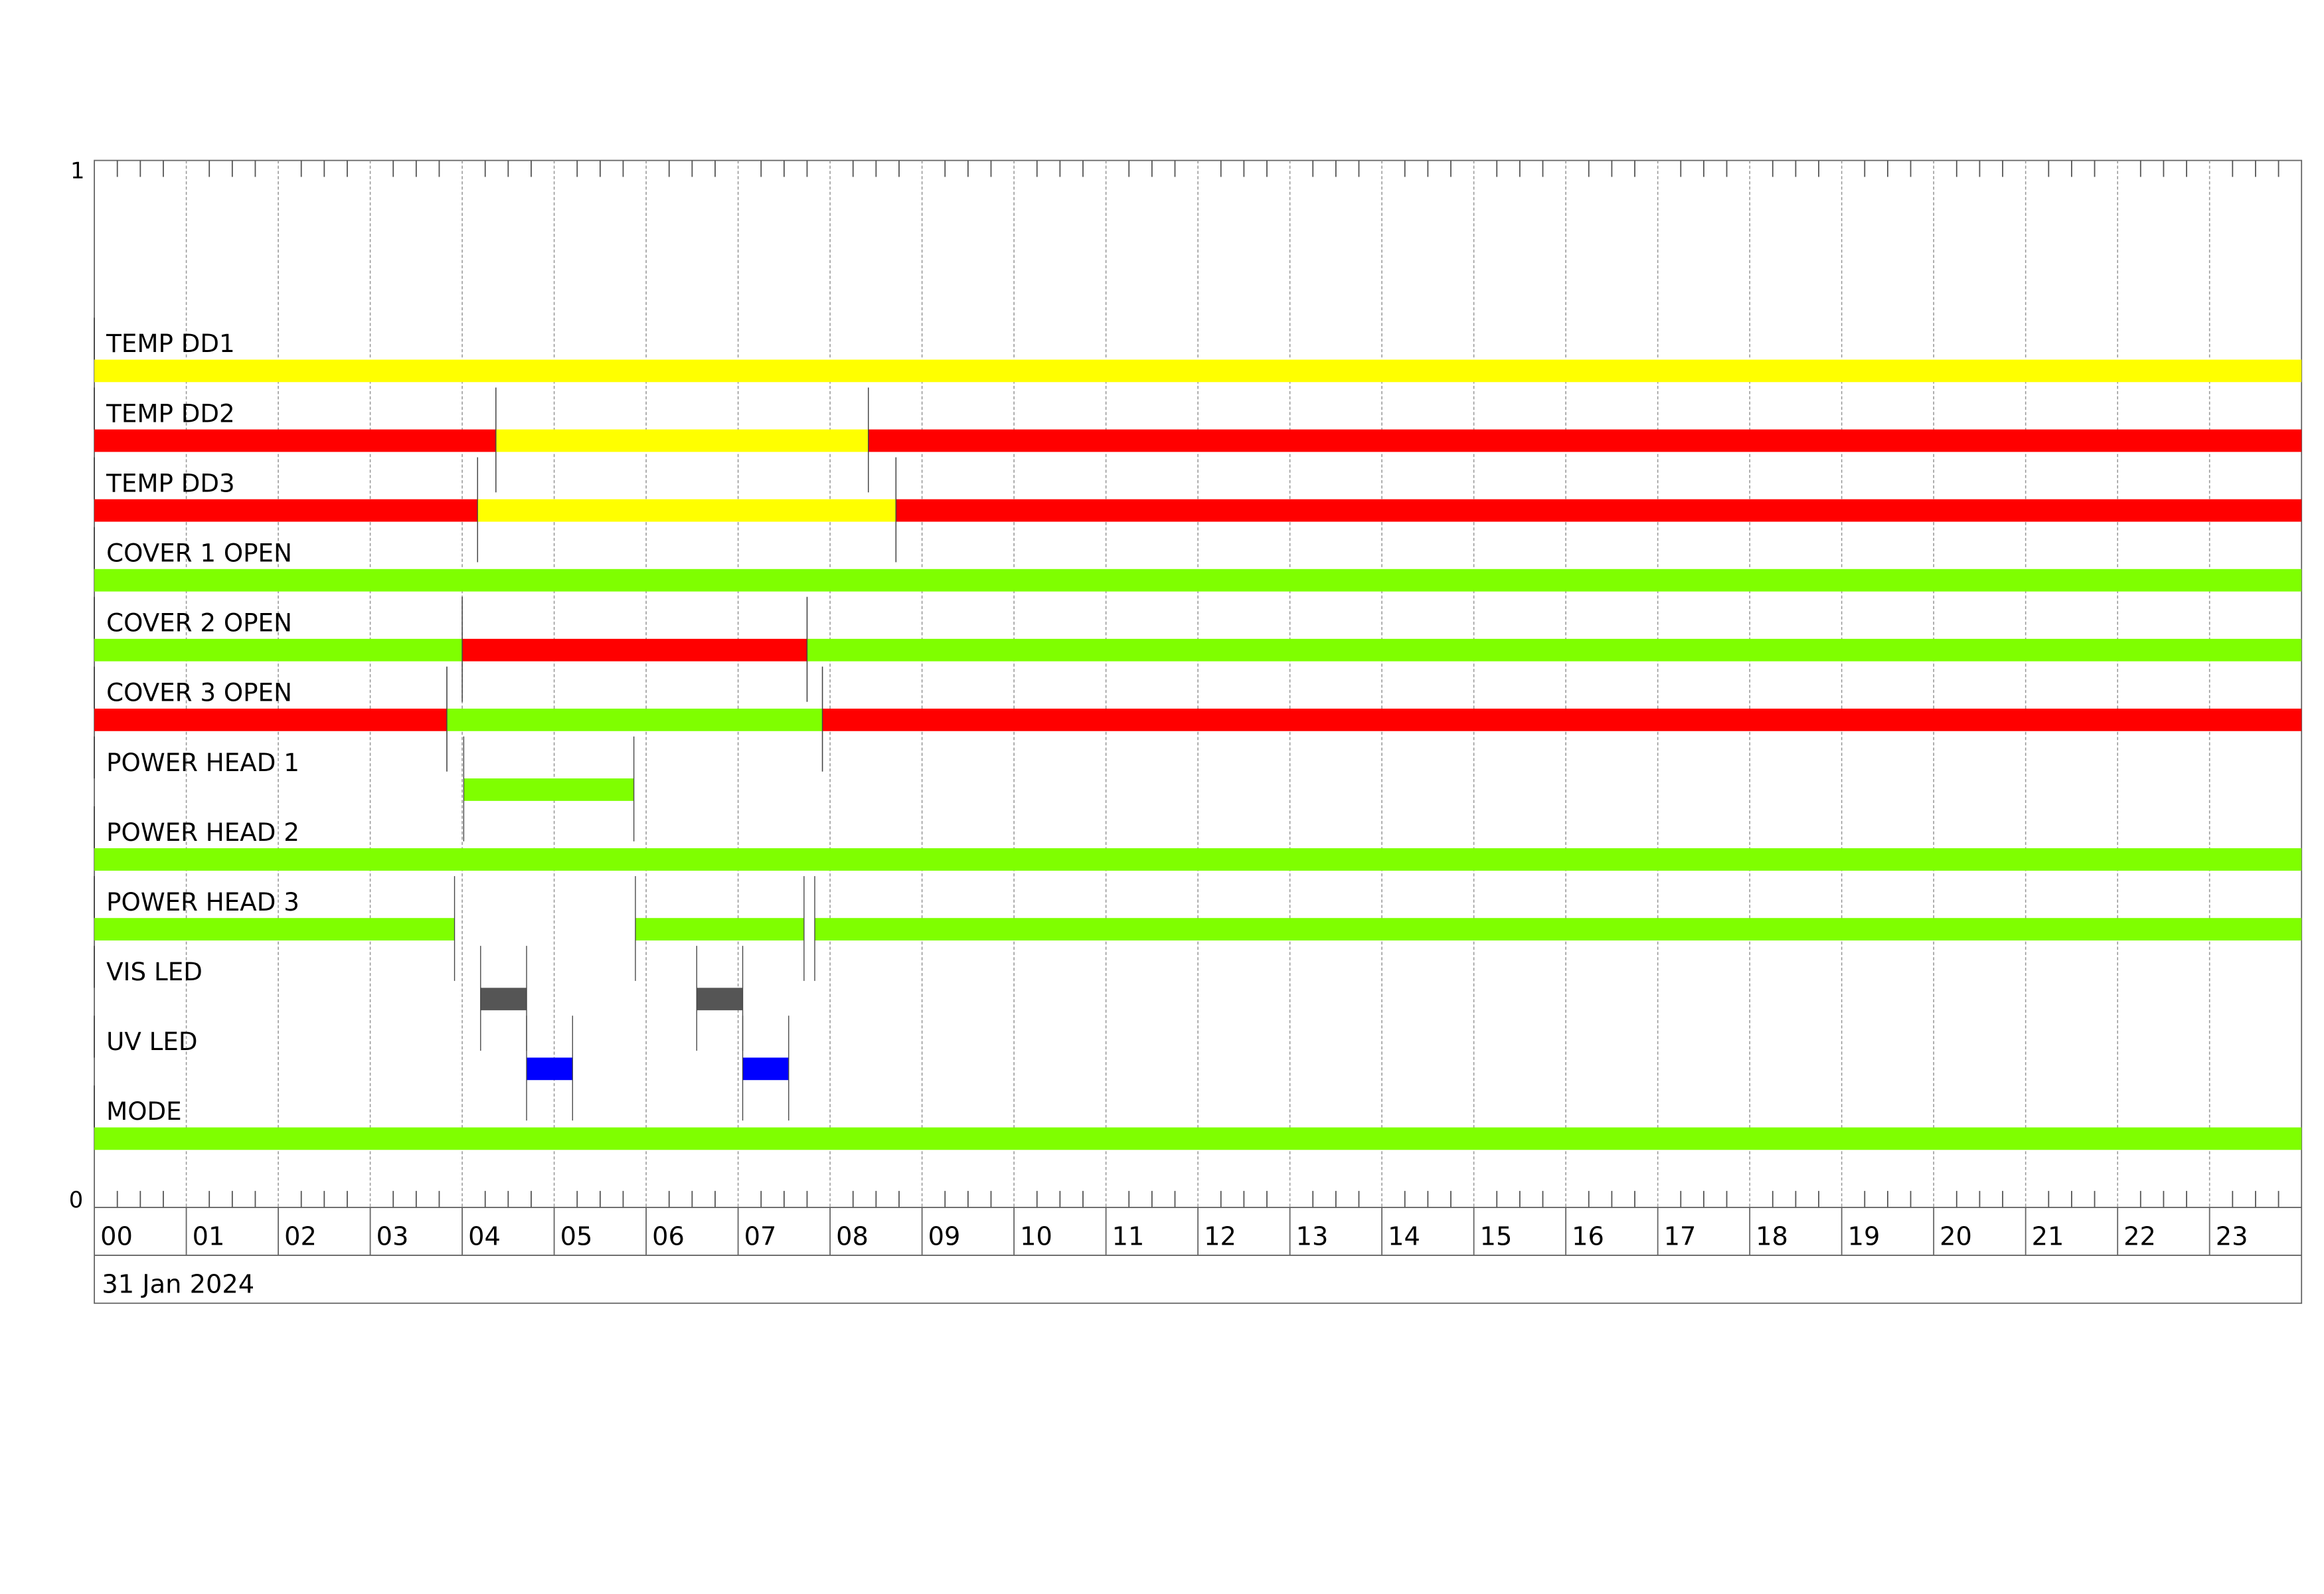  Describe the element at coordinates (117, 1236) in the screenshot. I see `x-tick-label: 00` at that location.